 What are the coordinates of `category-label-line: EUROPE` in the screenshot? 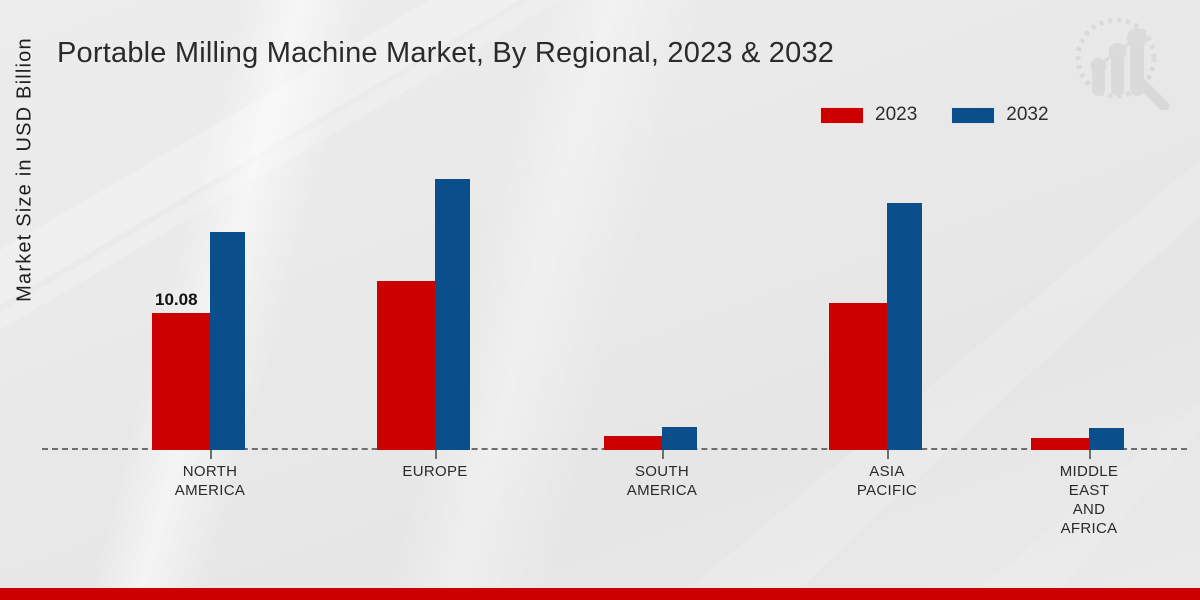 It's located at (435, 471).